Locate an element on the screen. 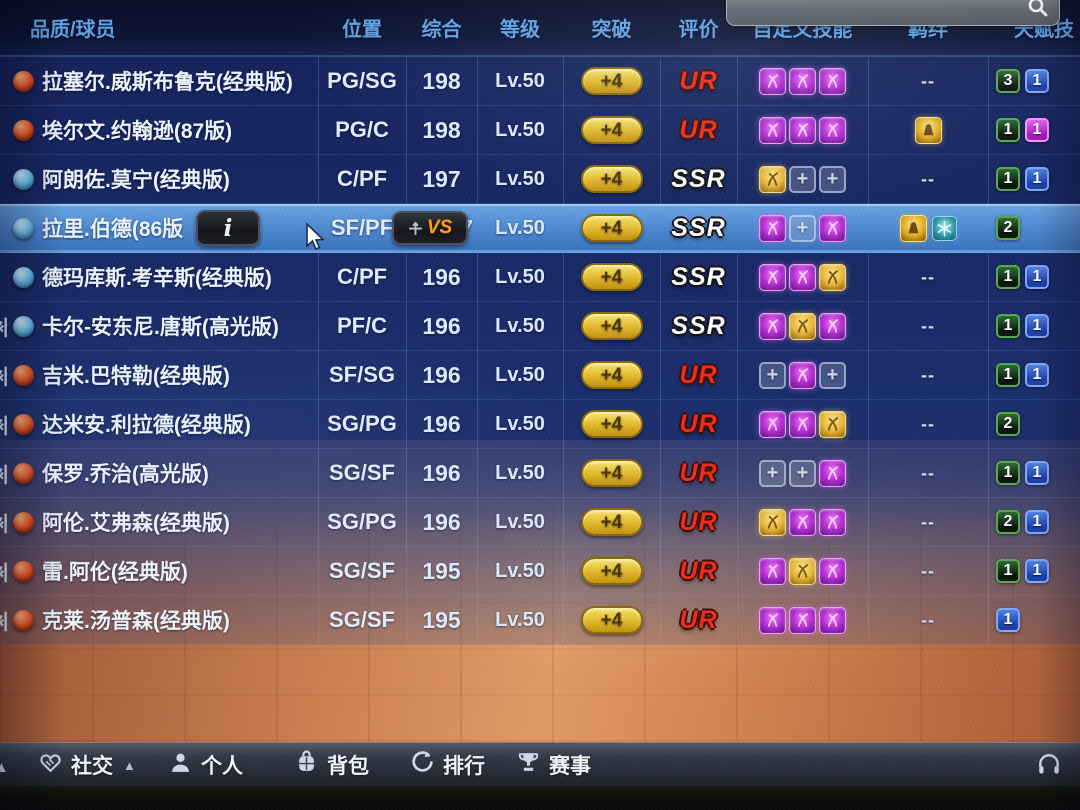 The width and height of the screenshot is (1080, 810). vs-button: VS is located at coordinates (430, 228).